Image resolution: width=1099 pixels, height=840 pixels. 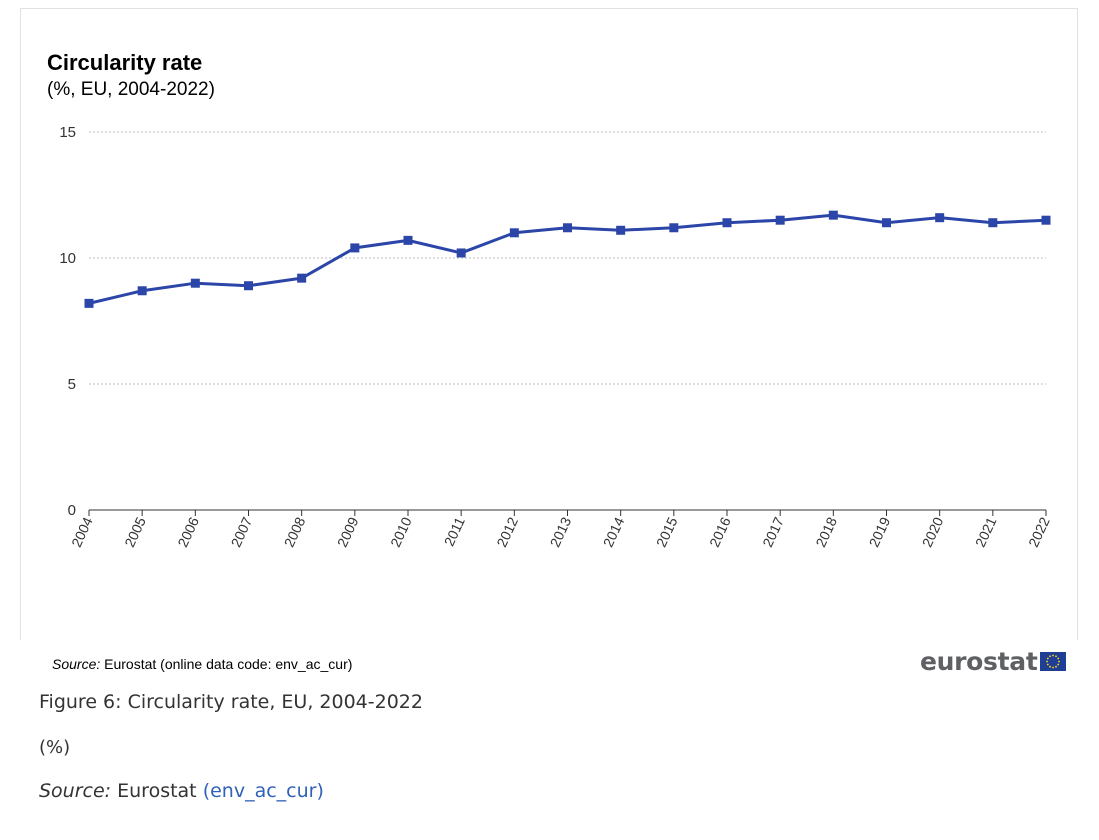 I want to click on data-series, so click(x=567, y=259).